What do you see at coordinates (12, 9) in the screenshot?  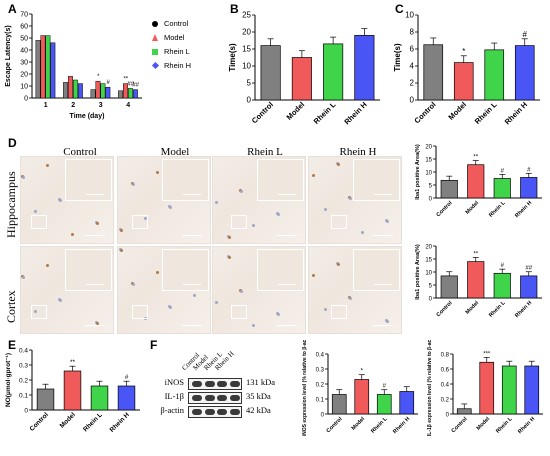 I see `panel-label-a: A` at bounding box center [12, 9].